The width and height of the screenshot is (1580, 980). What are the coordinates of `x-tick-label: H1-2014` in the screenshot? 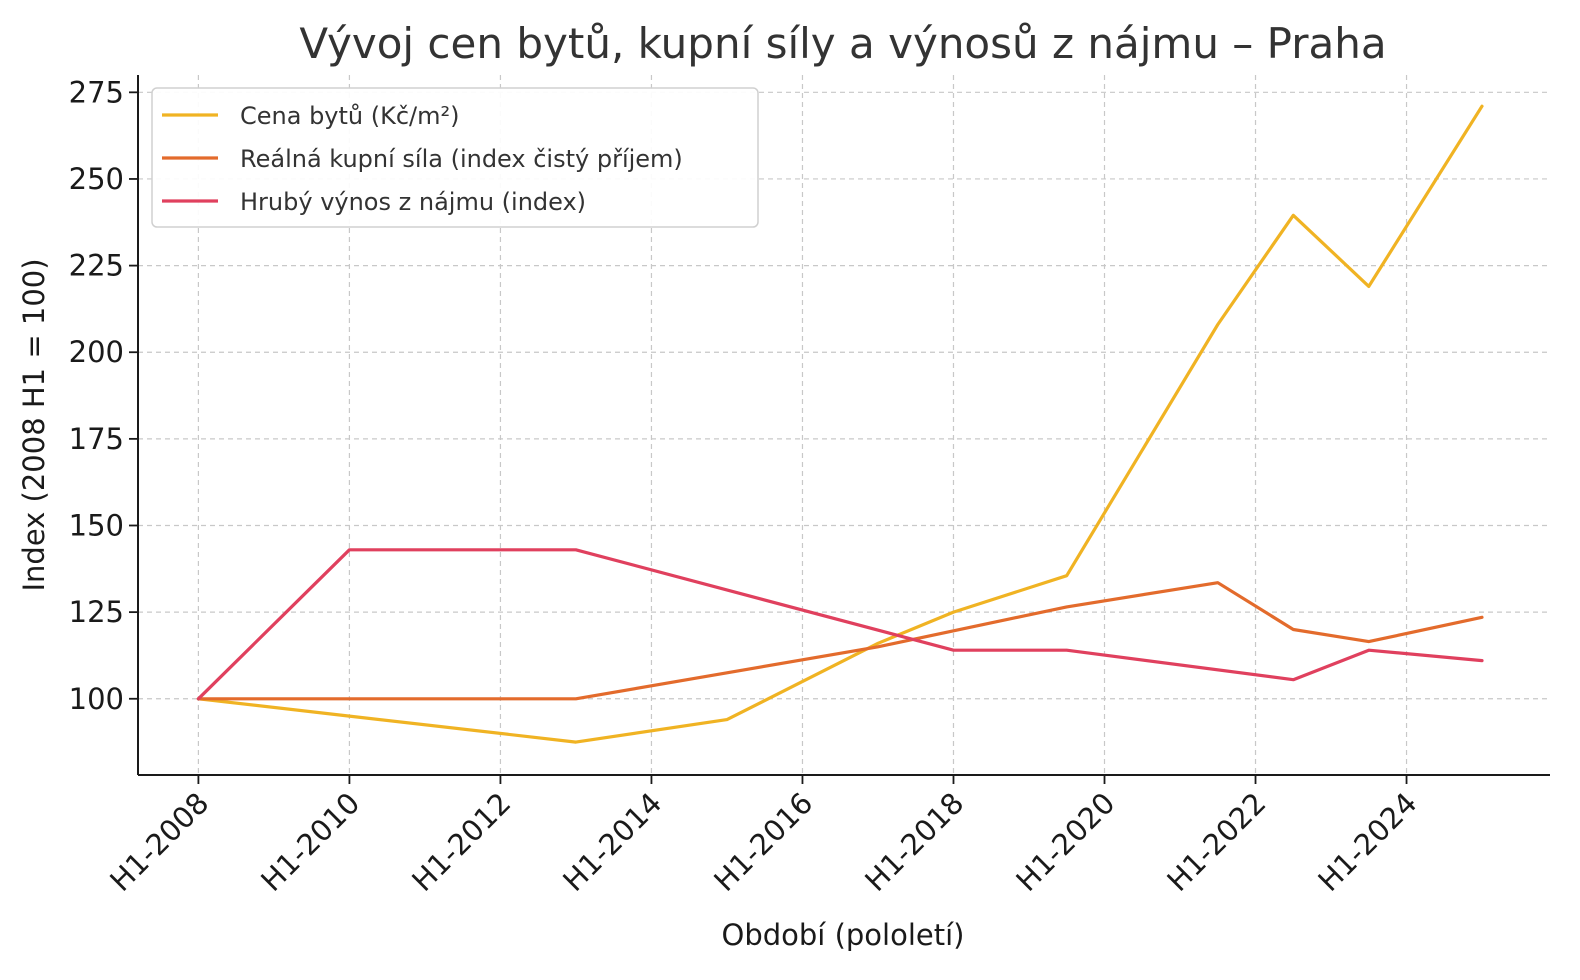 It's located at (612, 842).